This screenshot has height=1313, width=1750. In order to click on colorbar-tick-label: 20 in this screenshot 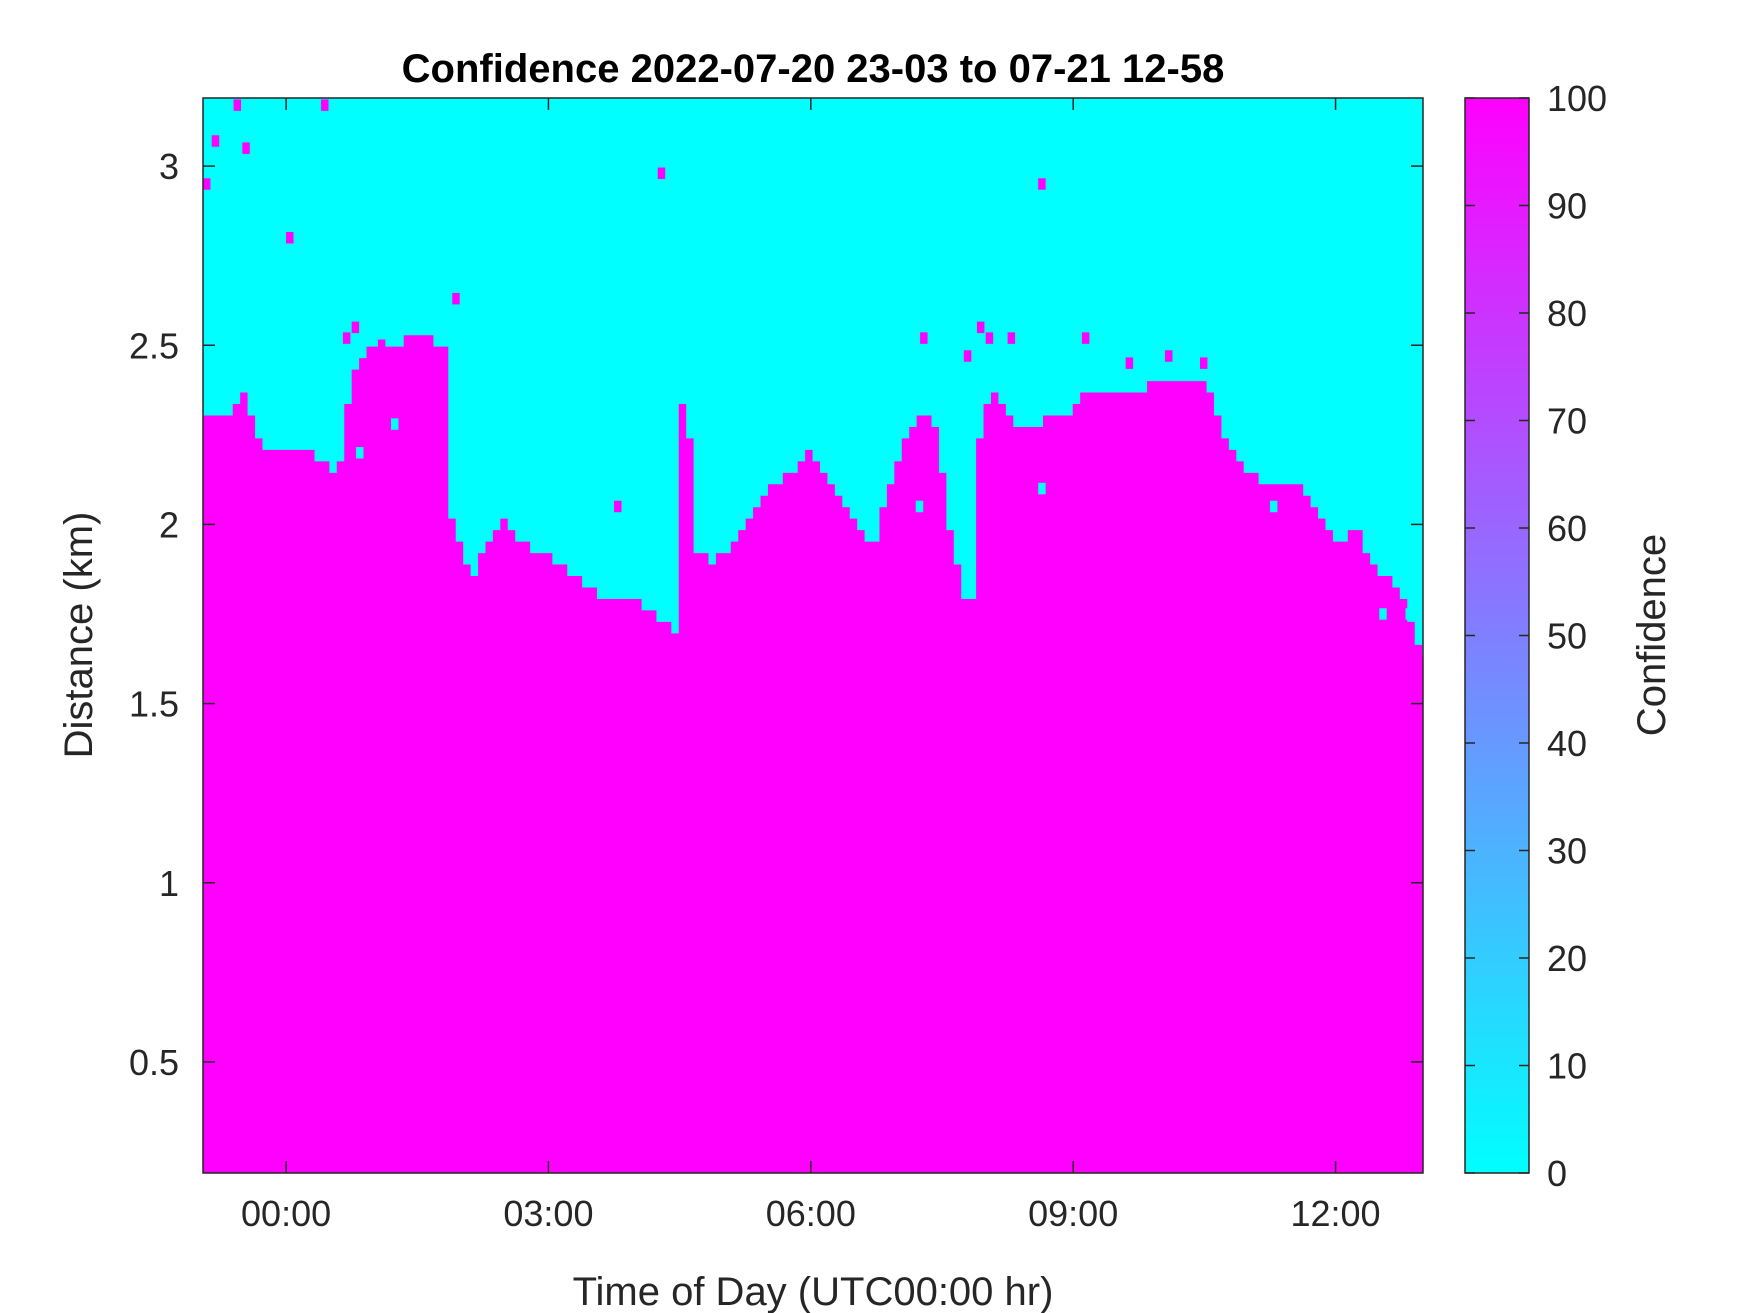, I will do `click(1567, 958)`.